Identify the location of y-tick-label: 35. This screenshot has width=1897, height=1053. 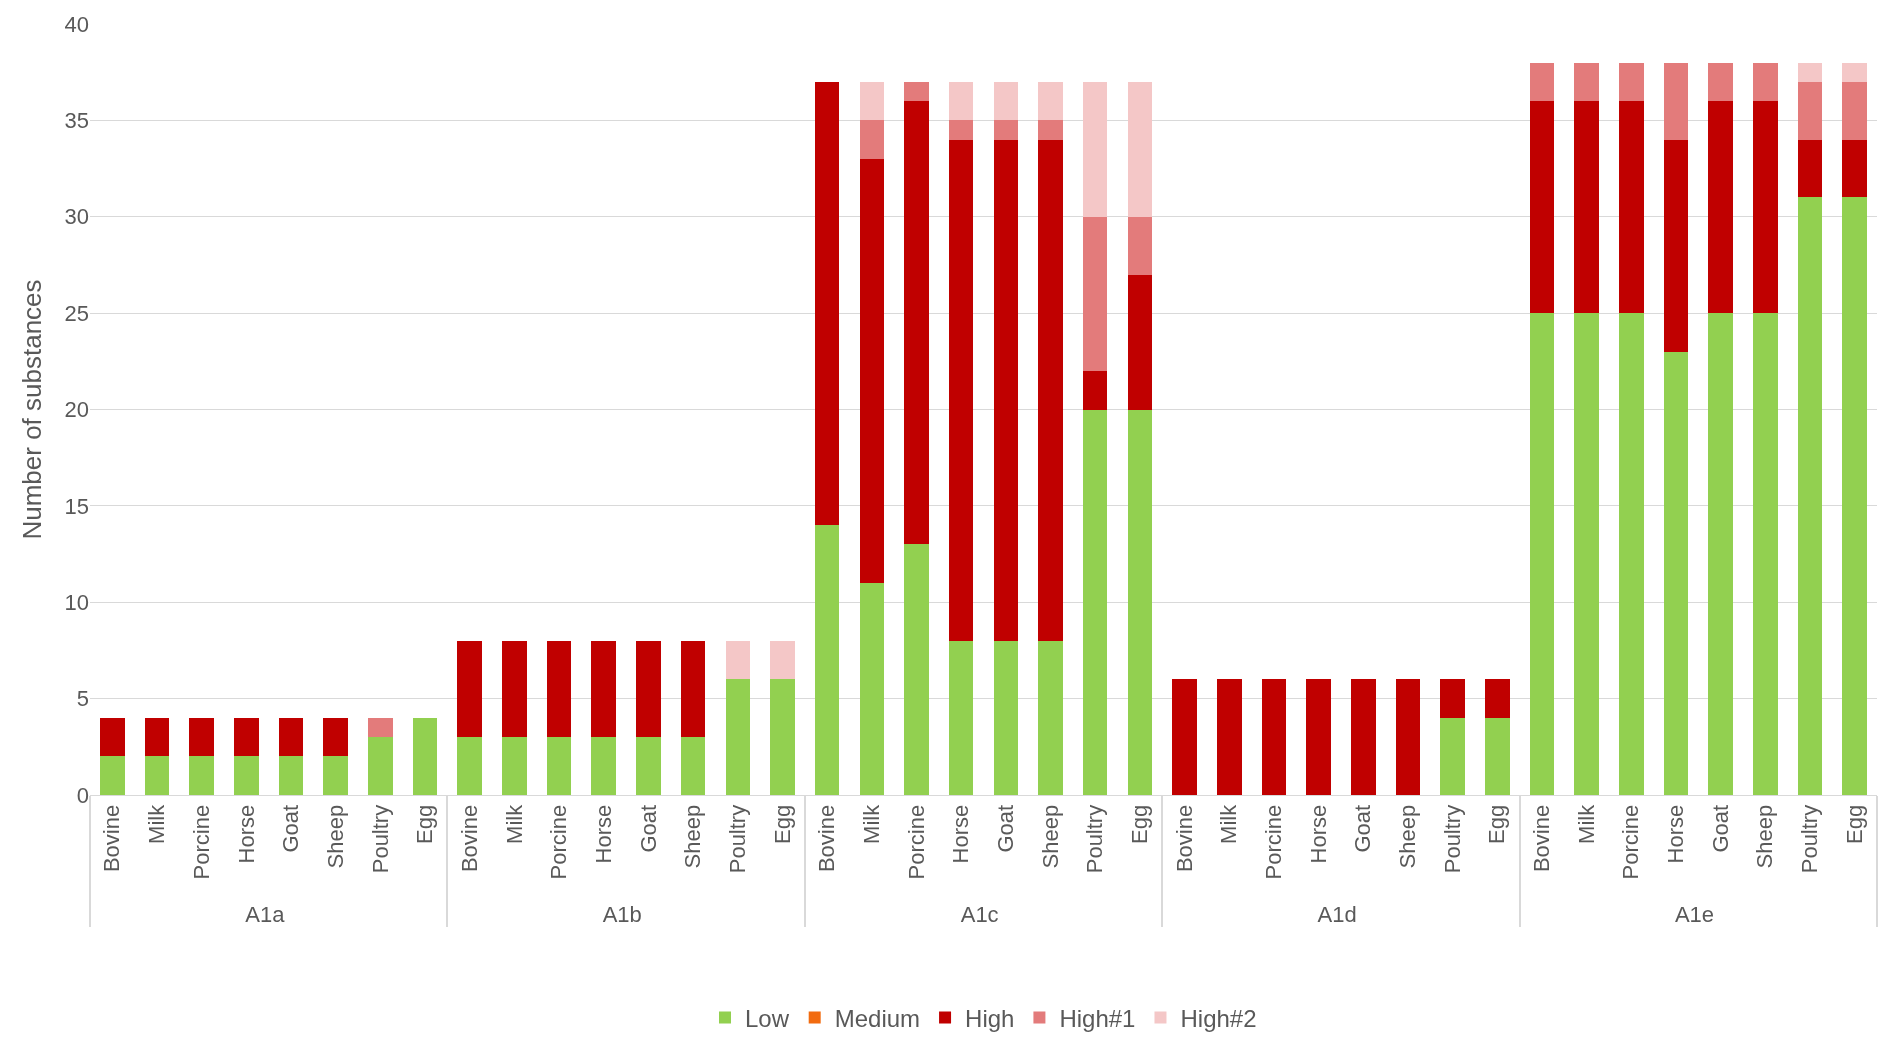
(76, 121).